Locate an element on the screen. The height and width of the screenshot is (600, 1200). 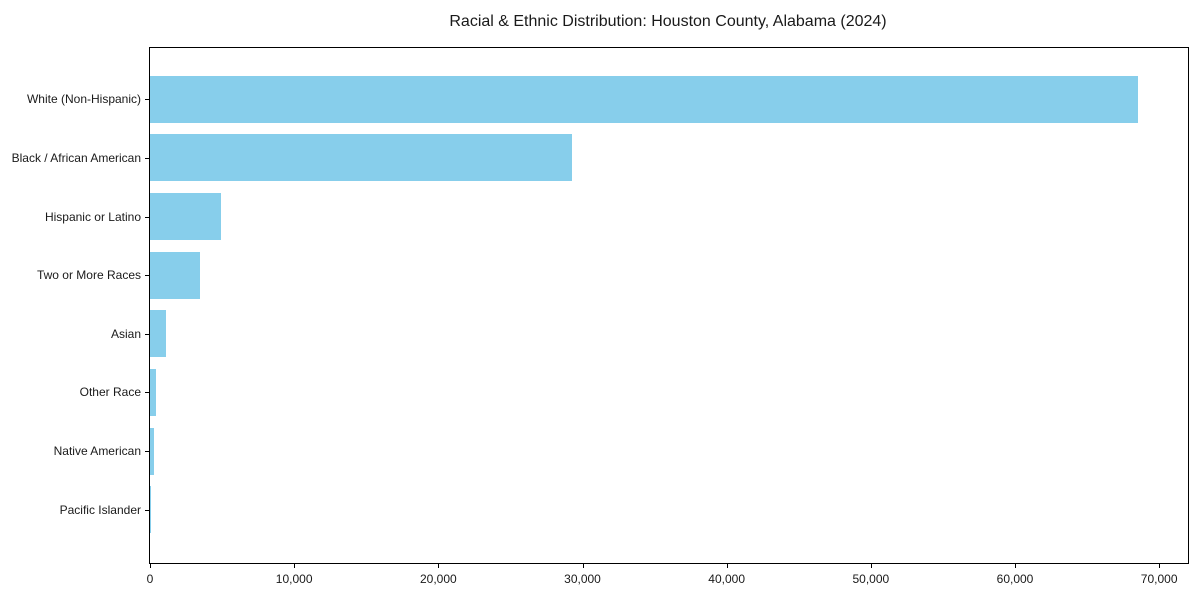
bar-asian is located at coordinates (158, 334).